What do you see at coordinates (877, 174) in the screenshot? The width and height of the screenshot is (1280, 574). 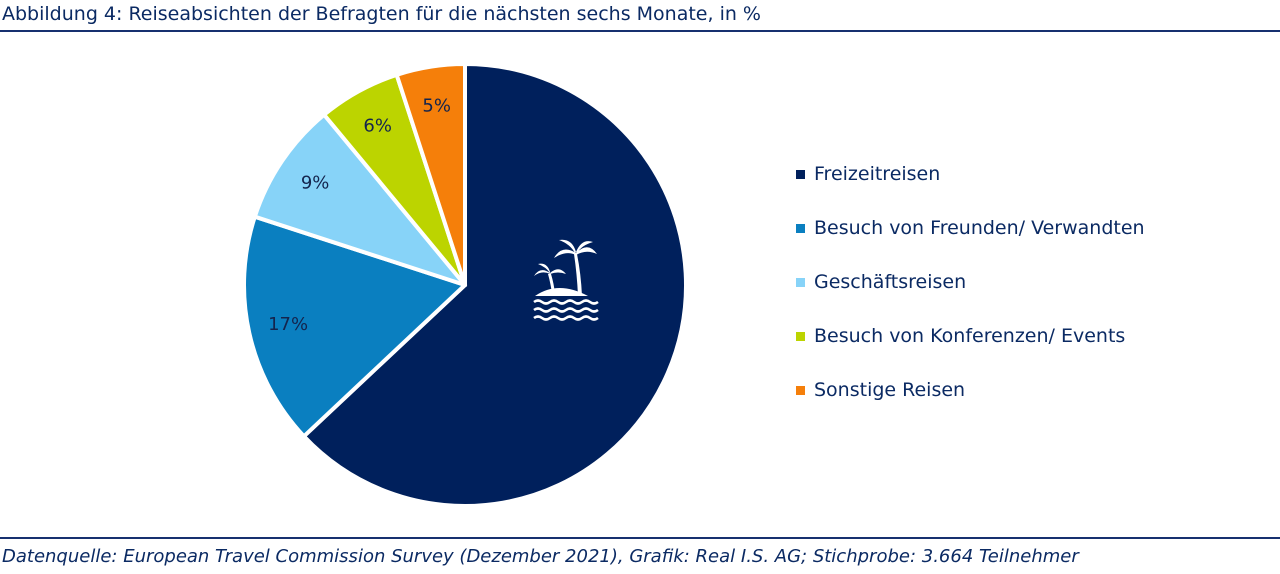 I see `legend-label: Freizeitreisen` at bounding box center [877, 174].